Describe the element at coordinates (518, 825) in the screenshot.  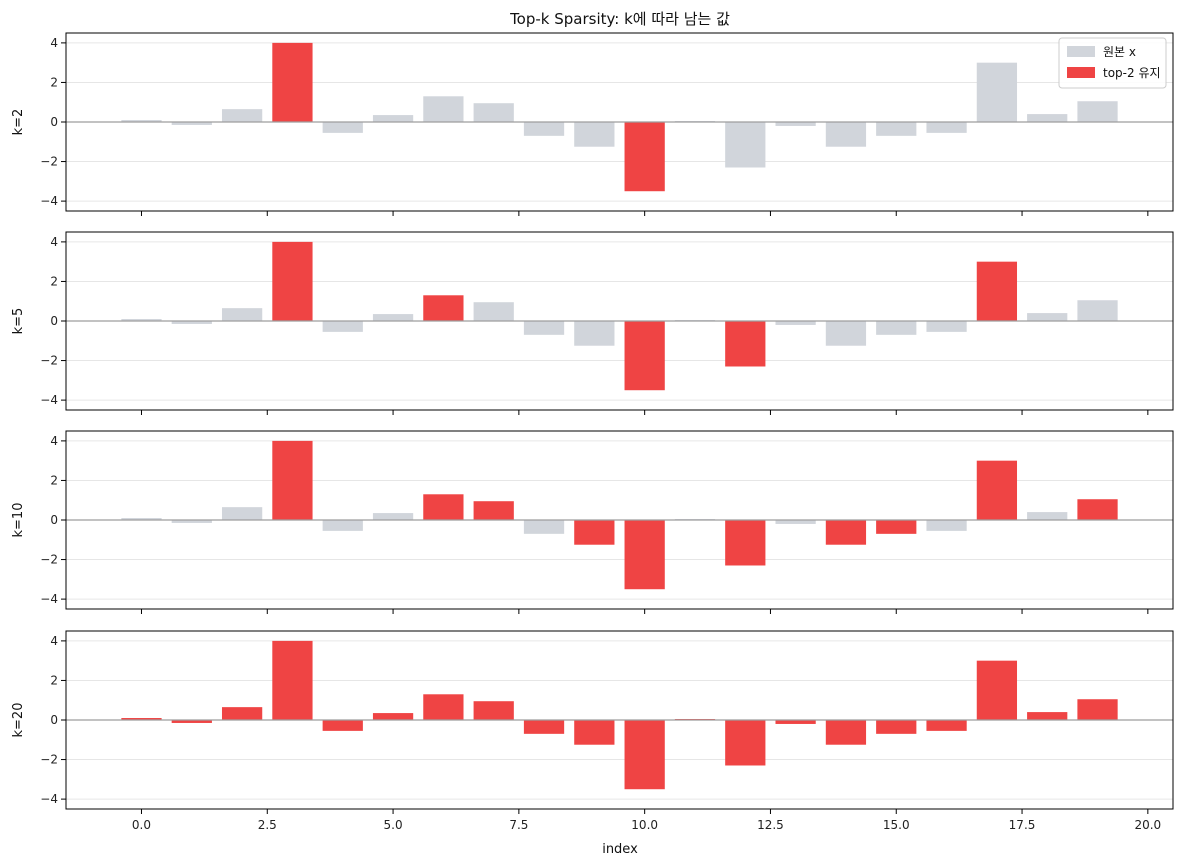
I see `x-tick-label: 7.5` at that location.